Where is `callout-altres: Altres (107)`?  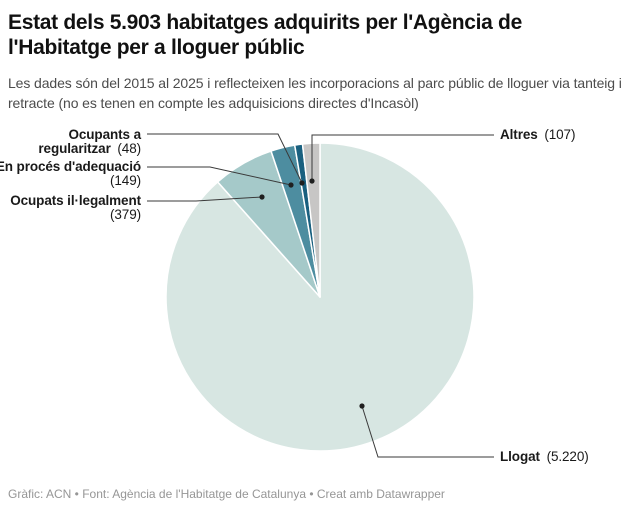 callout-altres: Altres (107) is located at coordinates (537, 135).